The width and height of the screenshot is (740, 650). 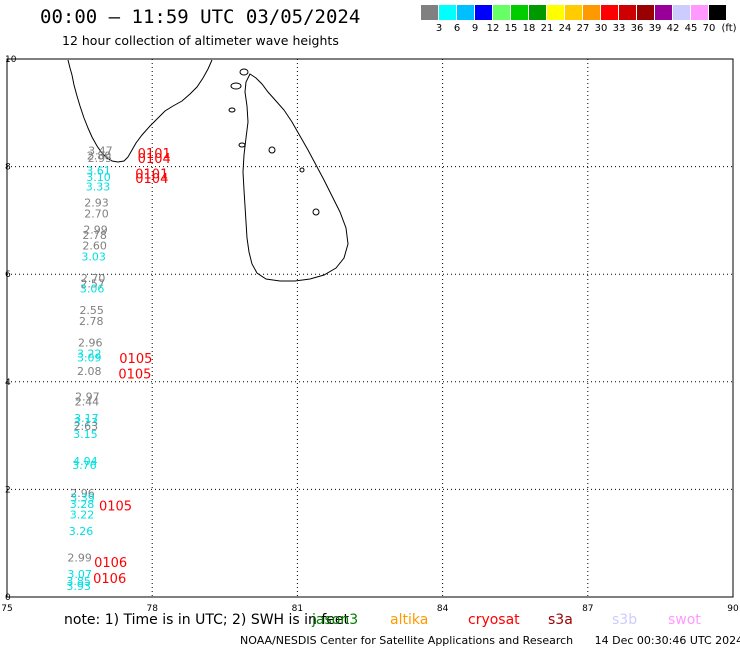 What do you see at coordinates (587, 609) in the screenshot?
I see `x-tick-label: 87` at bounding box center [587, 609].